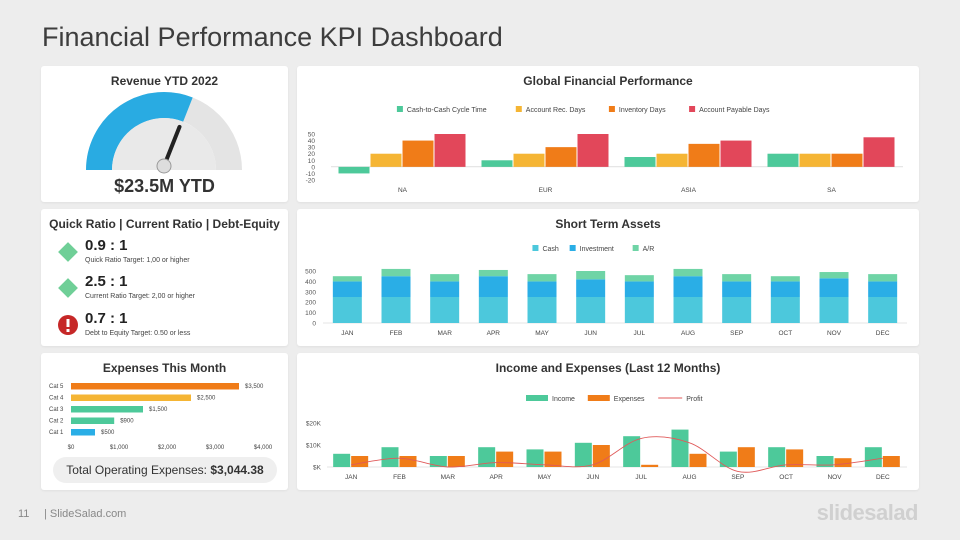 The width and height of the screenshot is (960, 540). I want to click on data-label: $900, so click(127, 422).